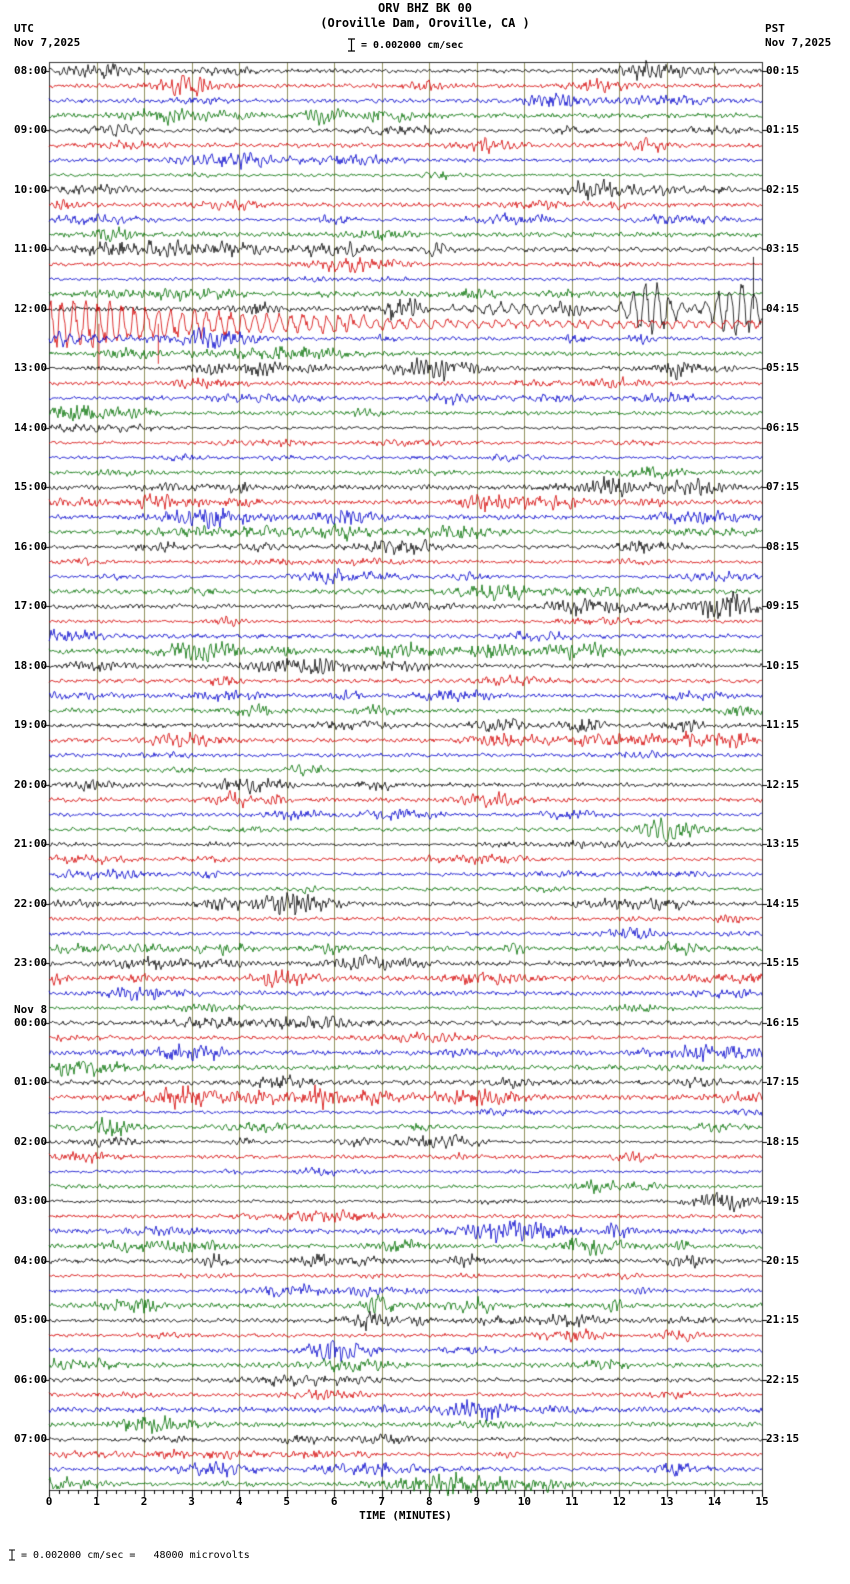  I want to click on footer-scale: = 0.002000 cm/sec = 48000 microvolts, so click(129, 1555).